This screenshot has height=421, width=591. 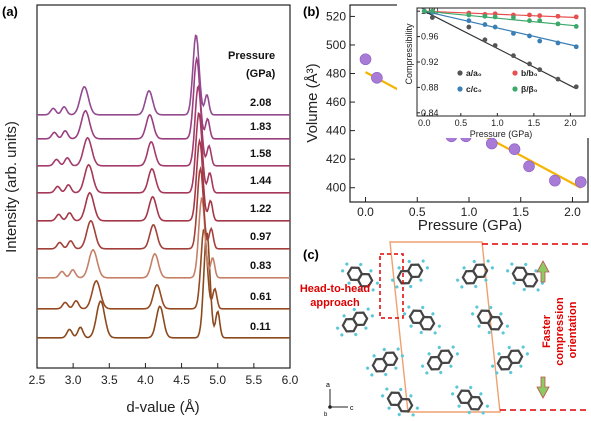 I want to click on pattern-curve-0.83, so click(x=163, y=237).